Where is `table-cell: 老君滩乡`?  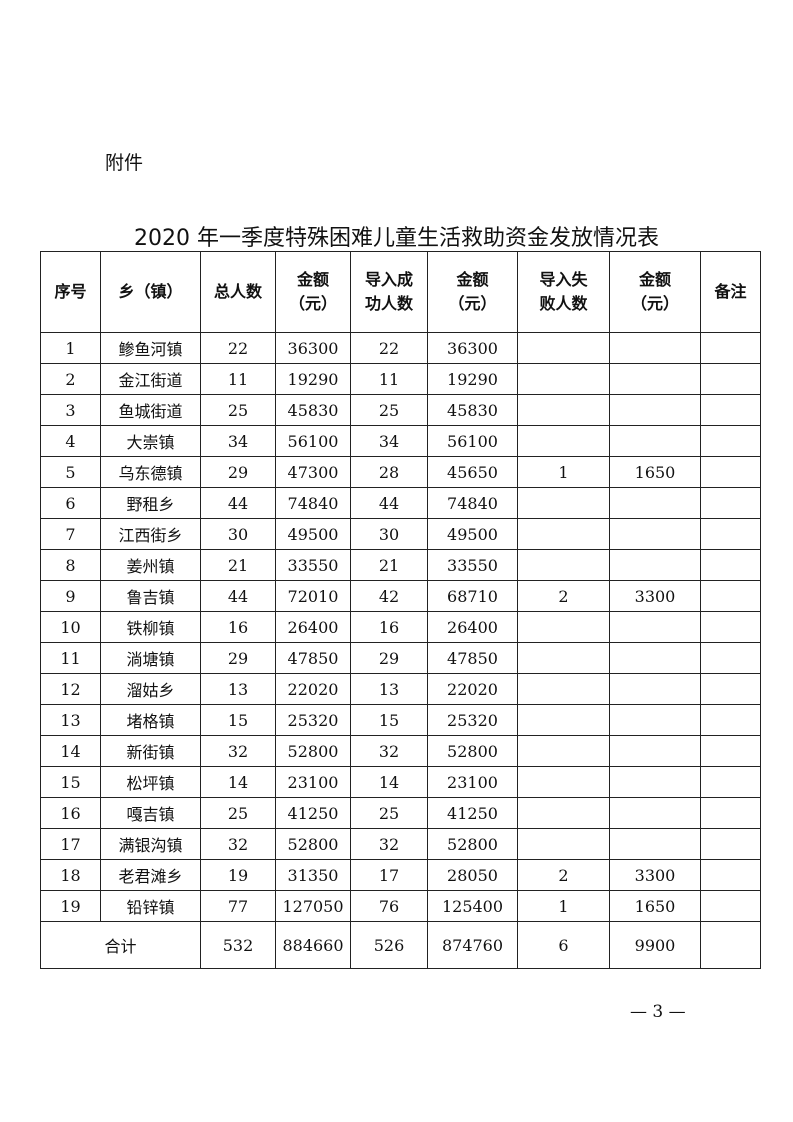
table-cell: 老君滩乡 is located at coordinates (150, 875).